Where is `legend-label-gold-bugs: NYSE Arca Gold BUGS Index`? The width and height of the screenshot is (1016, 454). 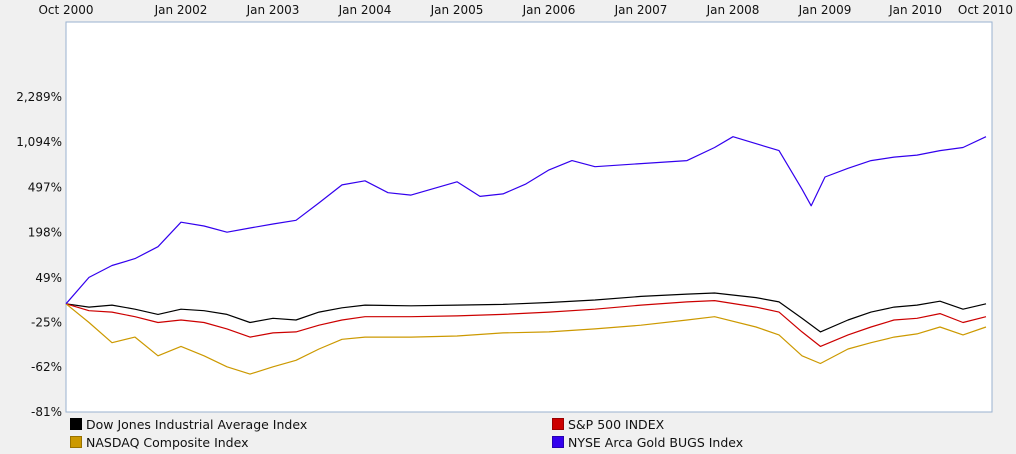 legend-label-gold-bugs: NYSE Arca Gold BUGS Index is located at coordinates (656, 442).